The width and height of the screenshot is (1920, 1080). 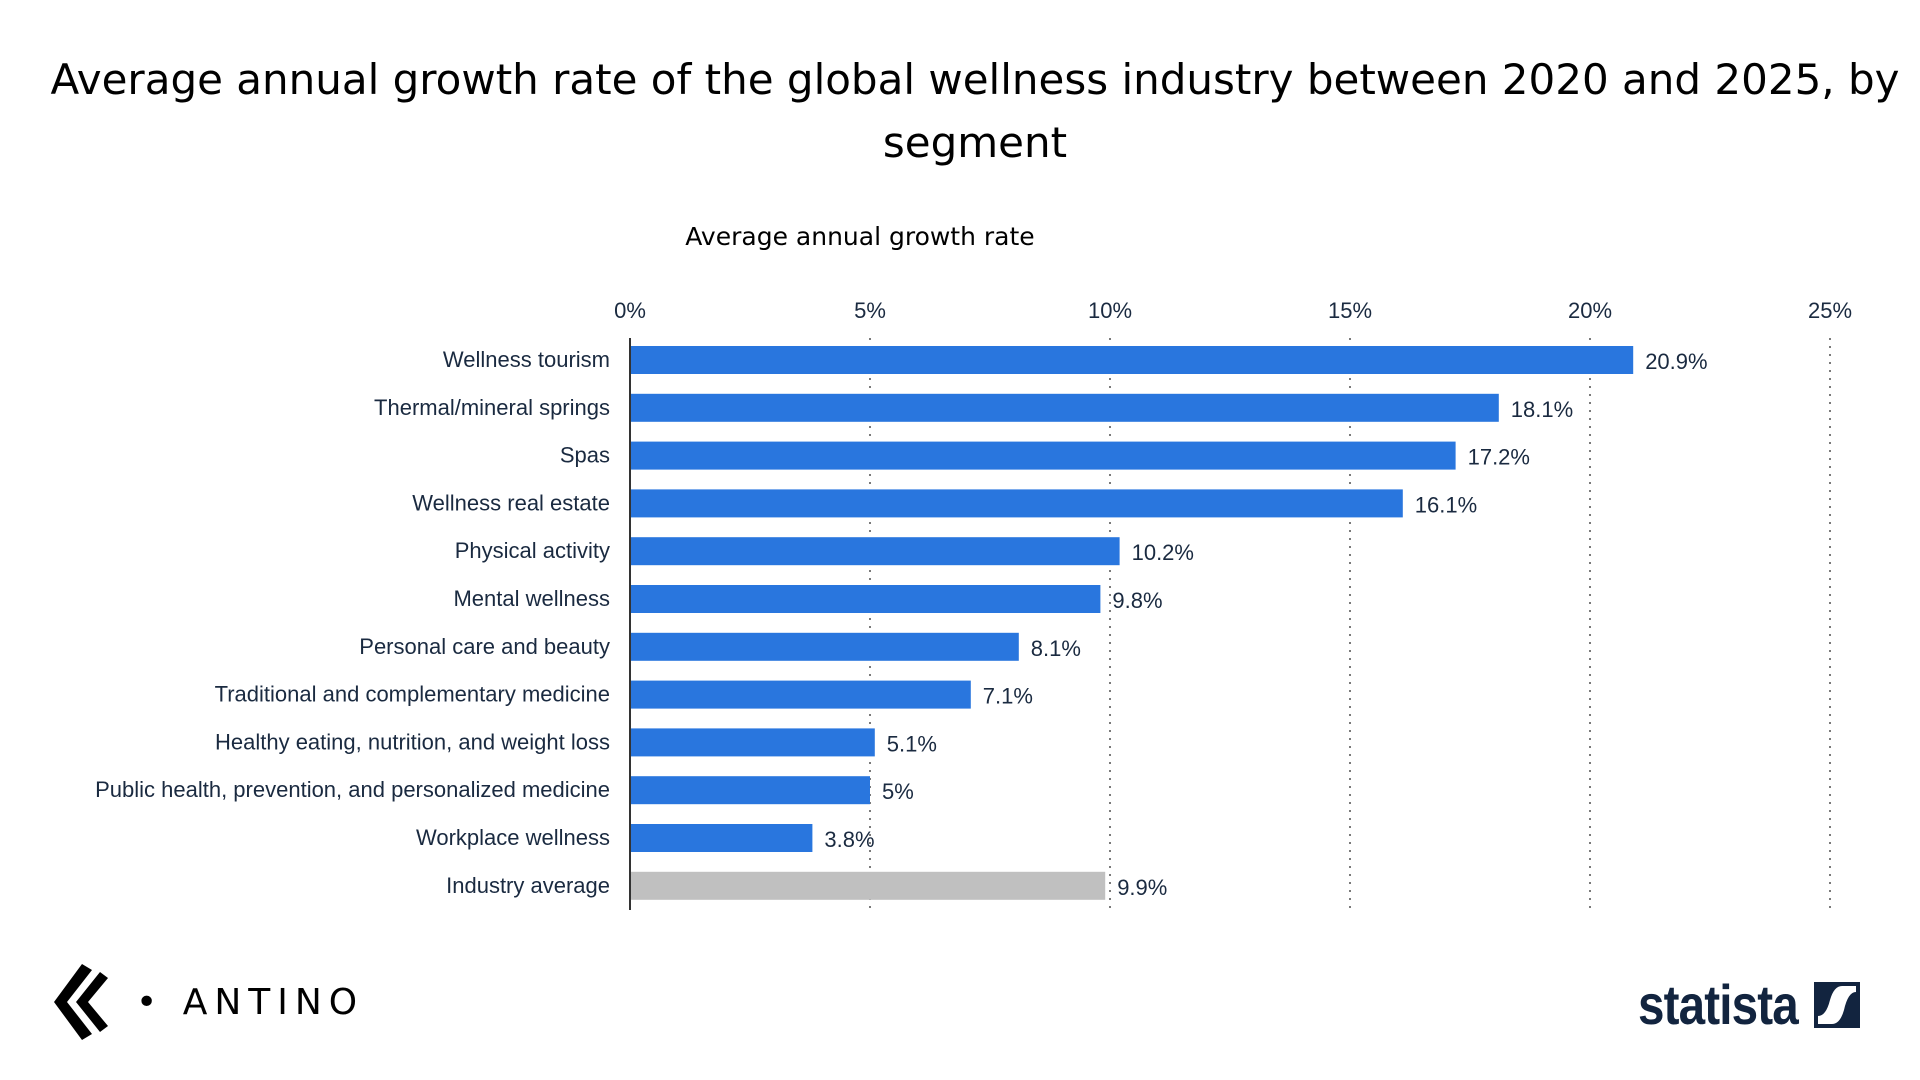 What do you see at coordinates (1110, 310) in the screenshot?
I see `x-tick-label: 10%` at bounding box center [1110, 310].